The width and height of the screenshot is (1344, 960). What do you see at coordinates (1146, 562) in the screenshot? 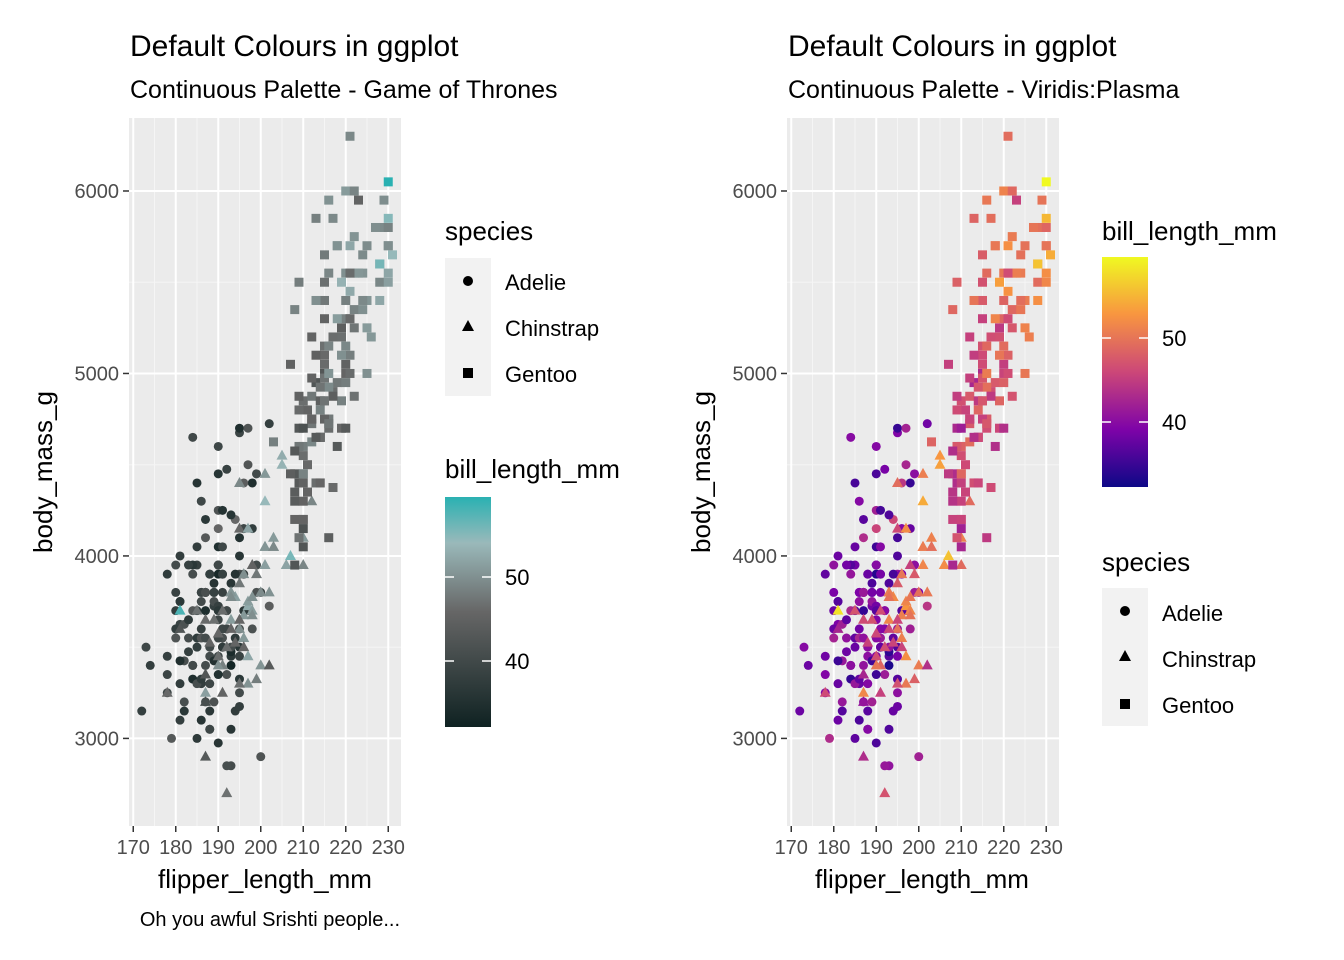
I see `legend-title: species` at bounding box center [1146, 562].